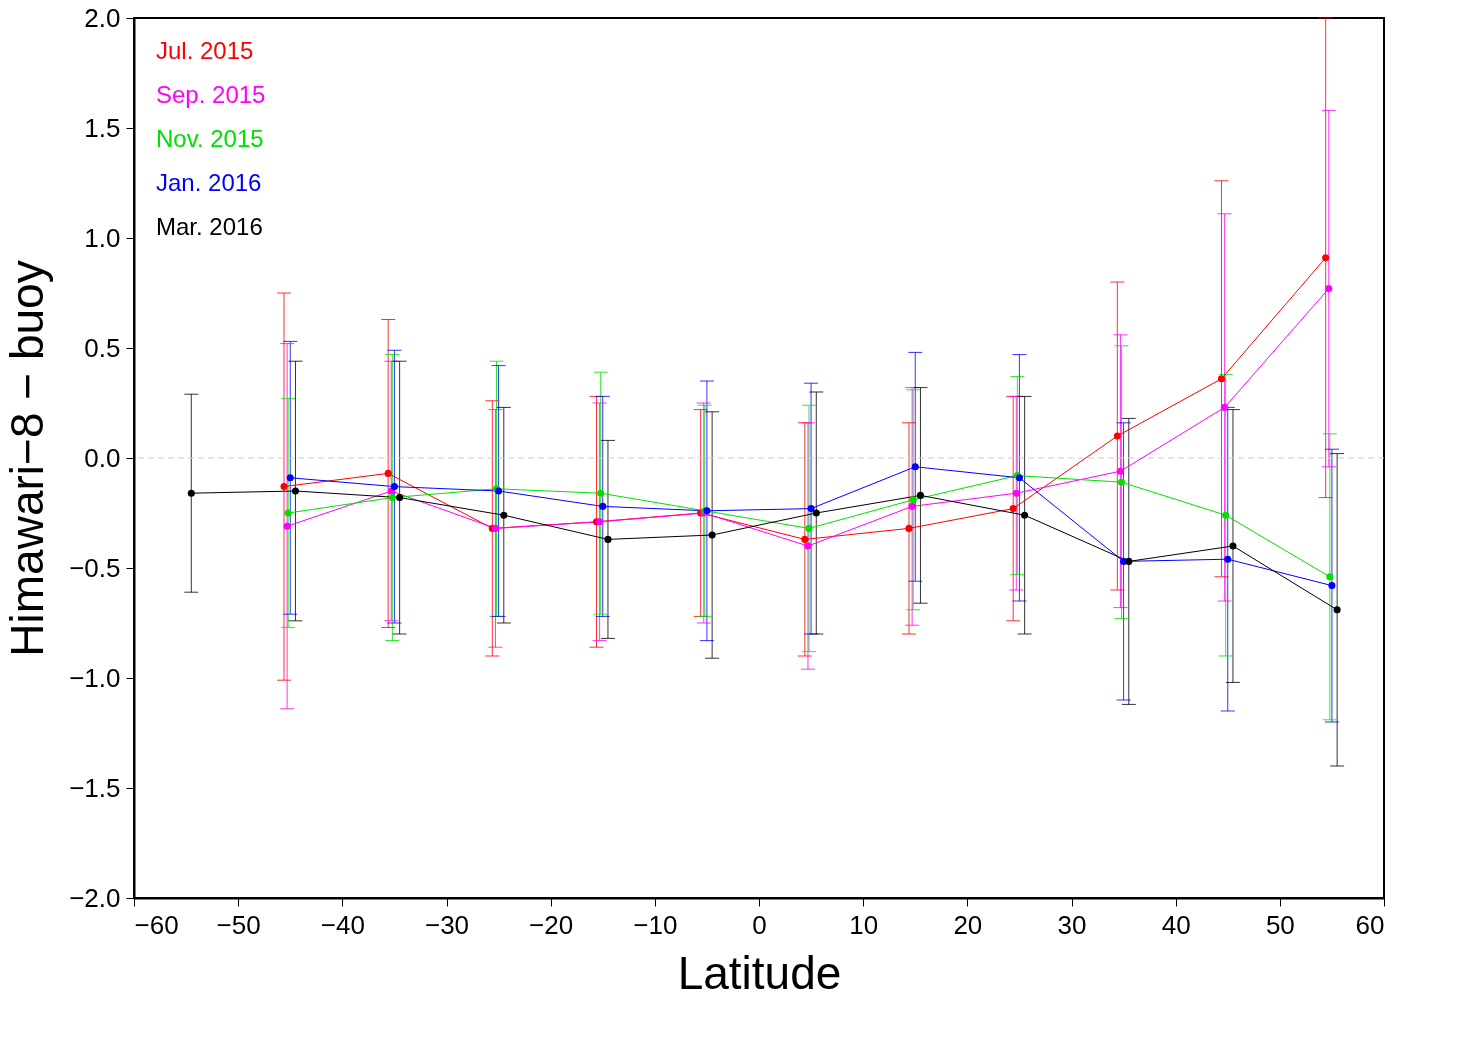  Describe the element at coordinates (209, 226) in the screenshot. I see `text: Mar. 2016` at that location.